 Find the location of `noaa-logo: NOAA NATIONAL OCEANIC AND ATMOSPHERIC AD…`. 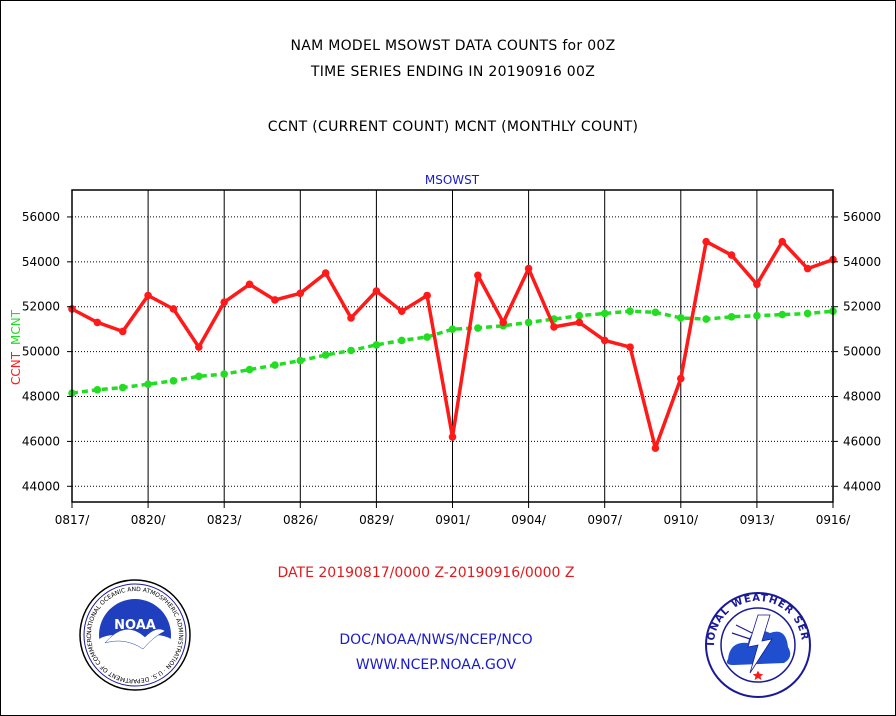

noaa-logo: NOAA NATIONAL OCEANIC AND ATMOSPHERIC AD… is located at coordinates (135, 635).